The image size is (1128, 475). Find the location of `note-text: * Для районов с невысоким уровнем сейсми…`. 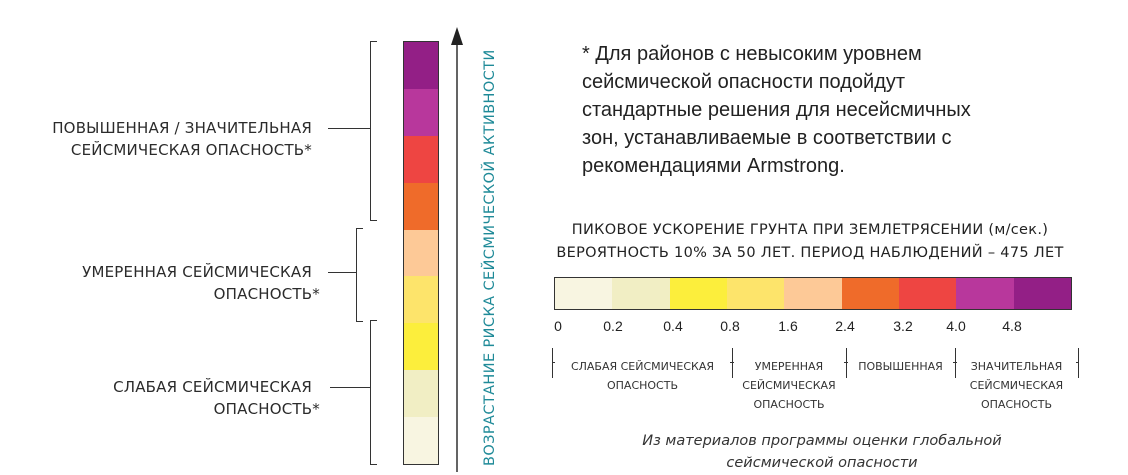

note-text: * Для районов с невысоким уровнем сейсми… is located at coordinates (817, 110).